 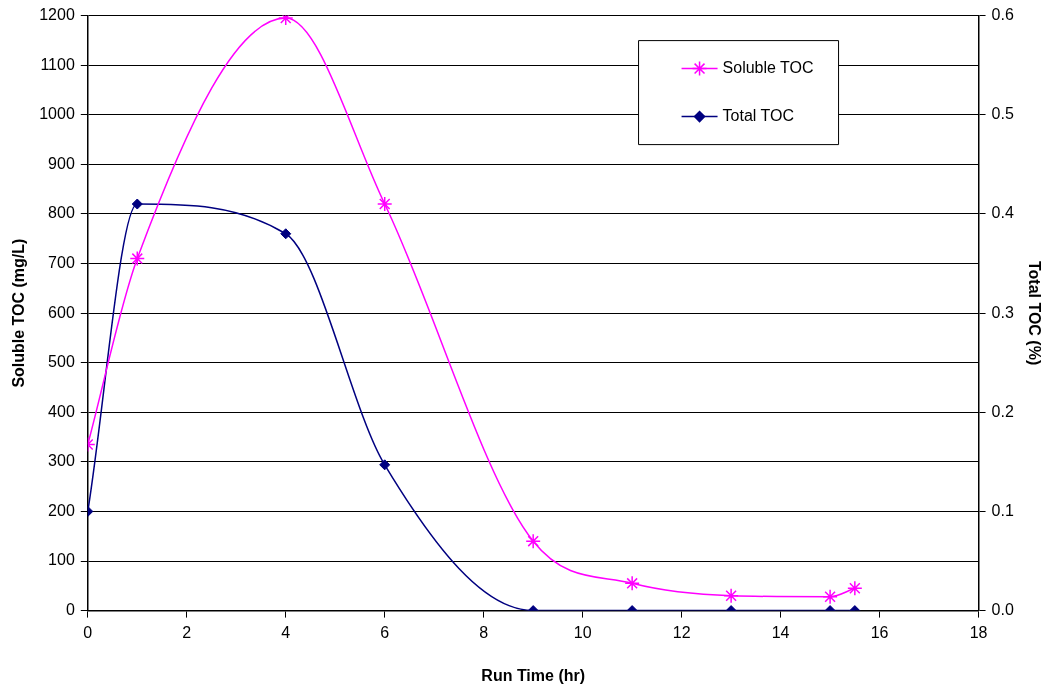 What do you see at coordinates (1002, 510) in the screenshot?
I see `y2-tick-label: 0.1` at bounding box center [1002, 510].